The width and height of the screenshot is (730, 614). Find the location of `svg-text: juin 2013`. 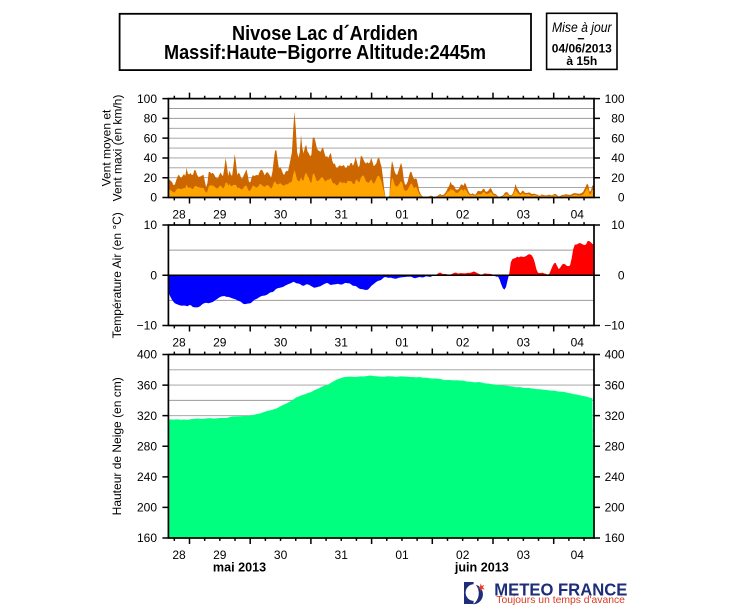

svg-text: juin 2013 is located at coordinates (481, 568).